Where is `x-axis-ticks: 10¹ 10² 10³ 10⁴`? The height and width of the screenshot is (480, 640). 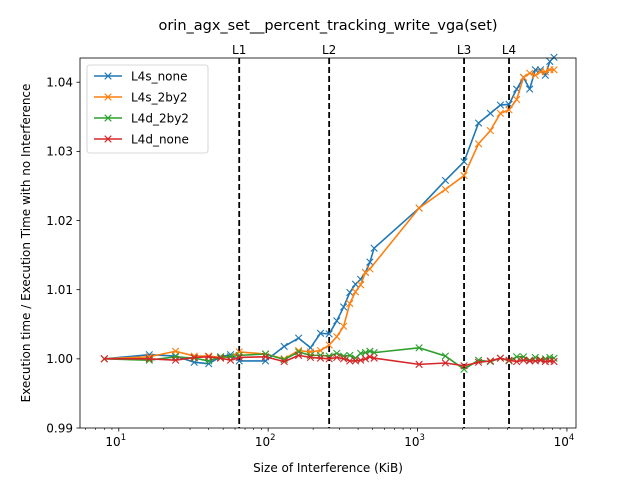 x-axis-ticks: 10¹ 10² 10³ 10⁴ is located at coordinates (330, 438).